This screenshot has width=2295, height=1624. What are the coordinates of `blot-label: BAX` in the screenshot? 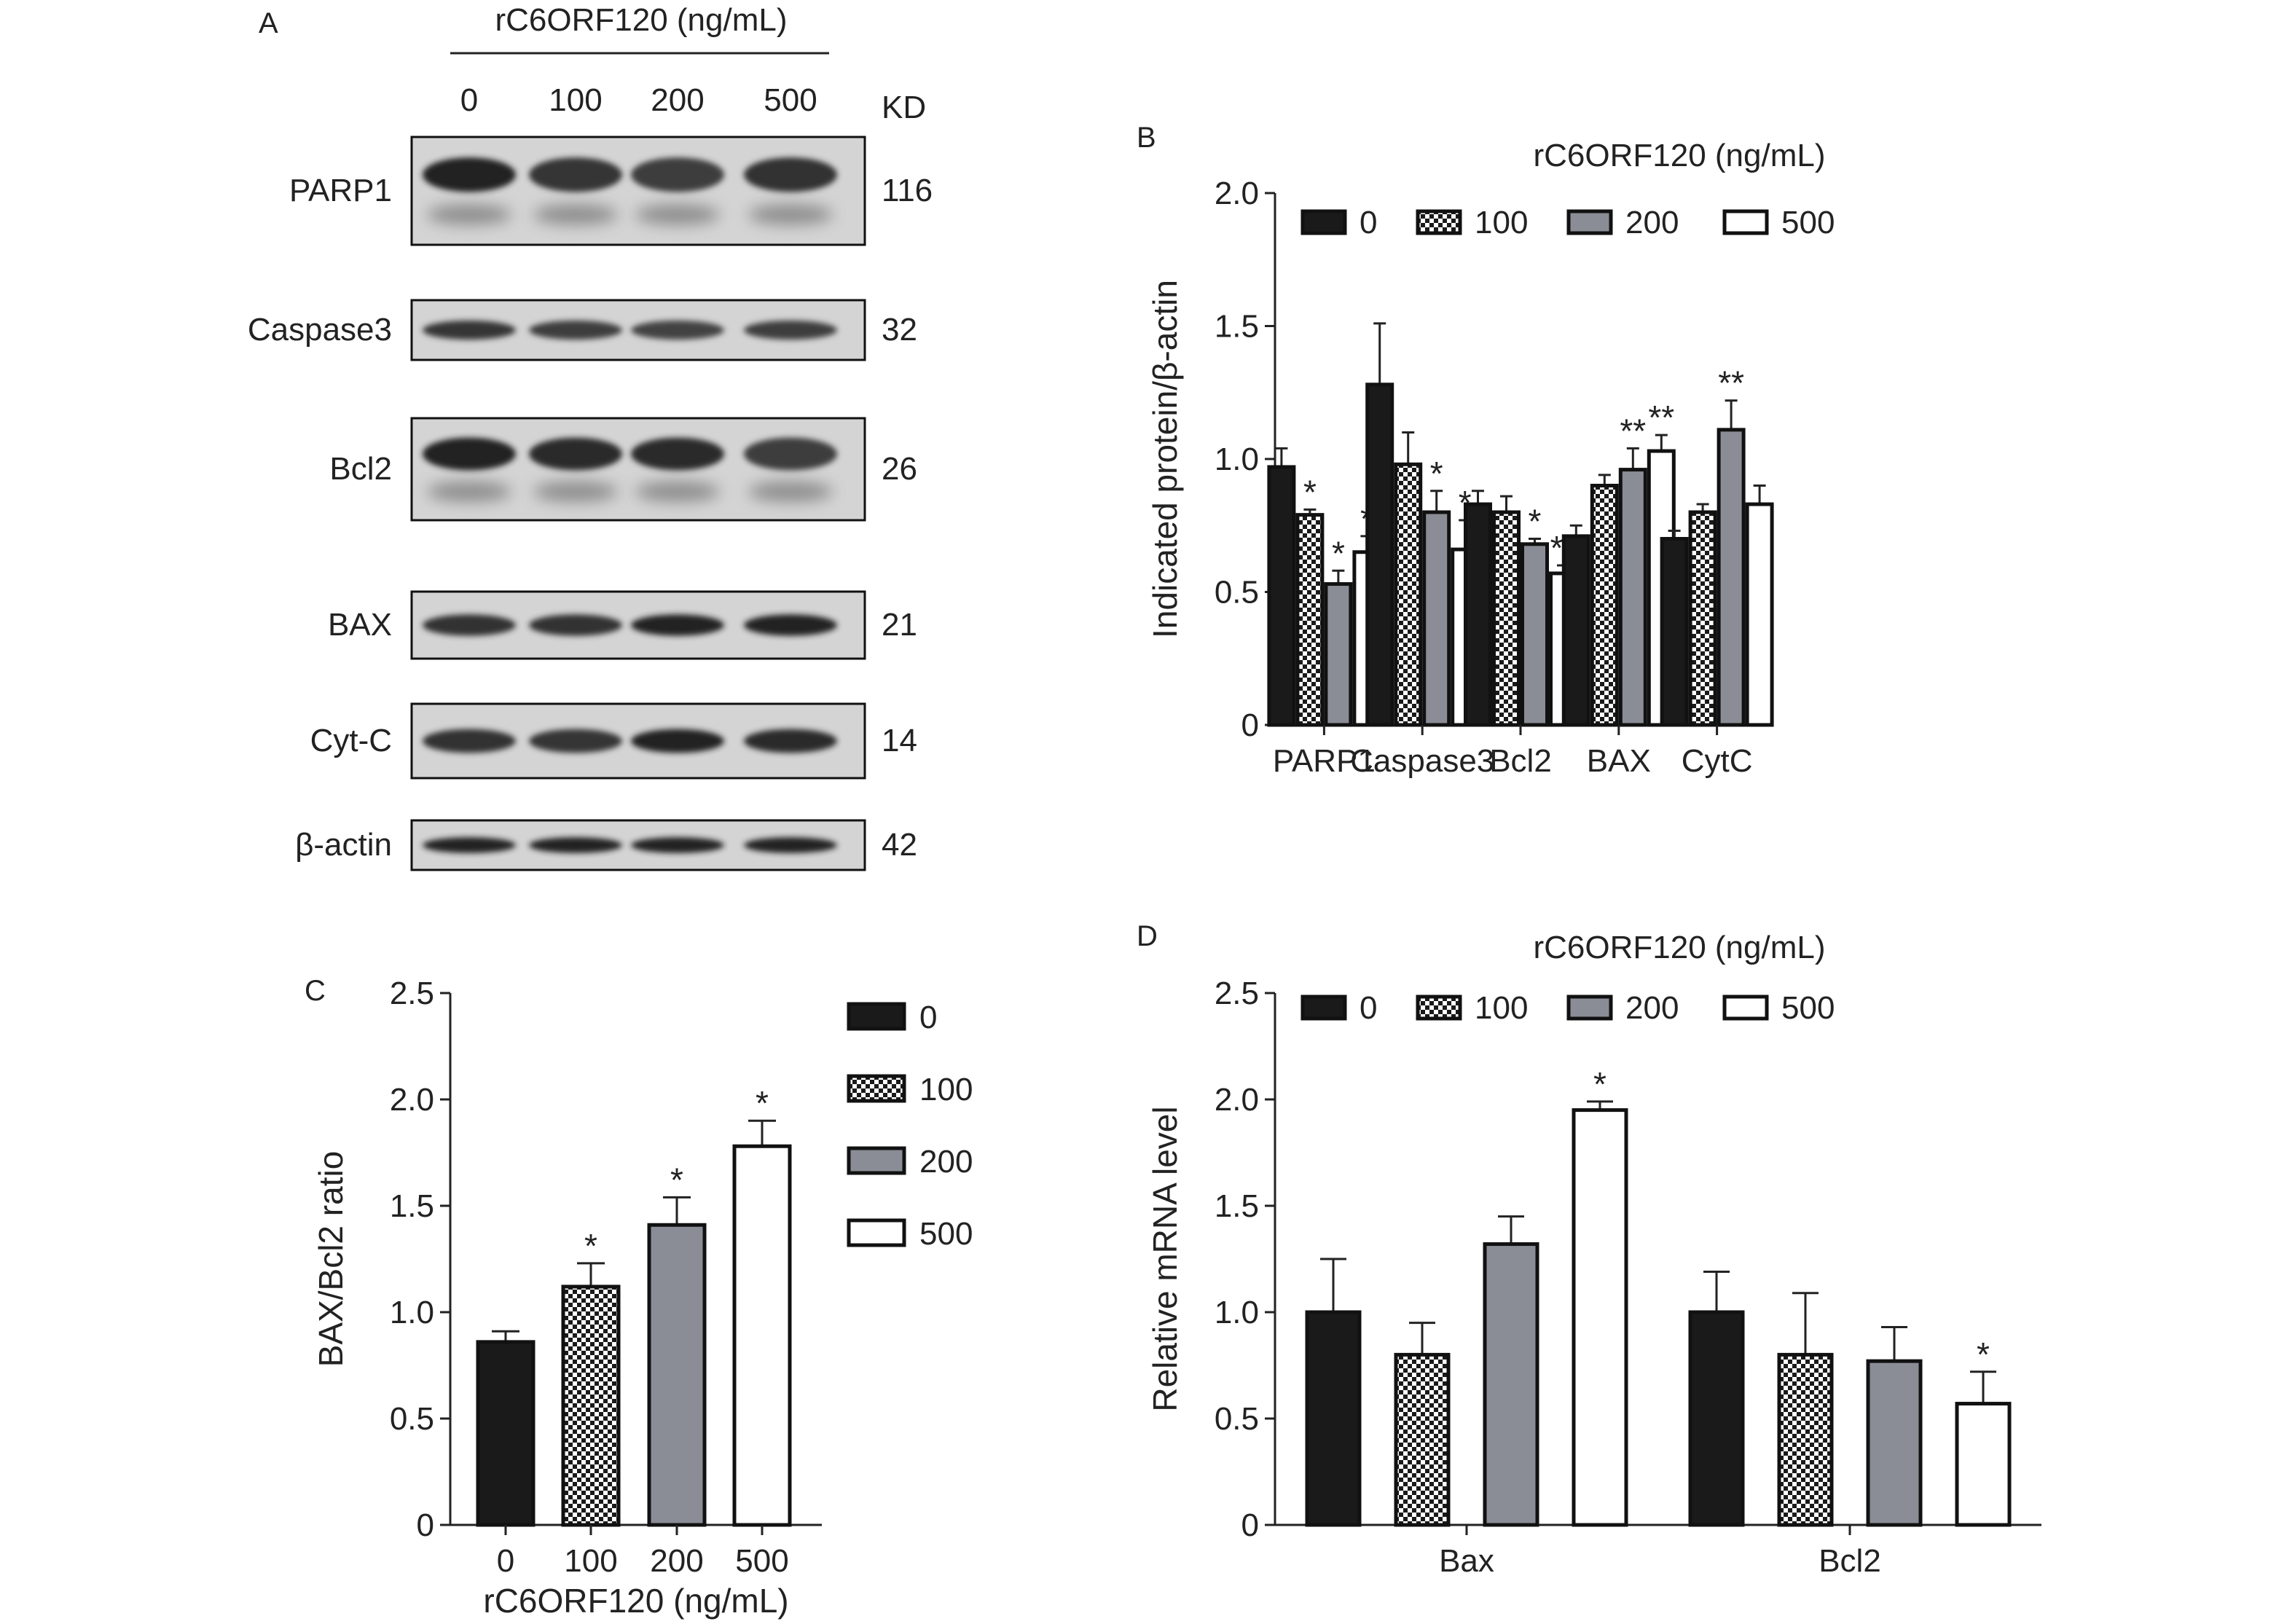 It's located at (360, 625).